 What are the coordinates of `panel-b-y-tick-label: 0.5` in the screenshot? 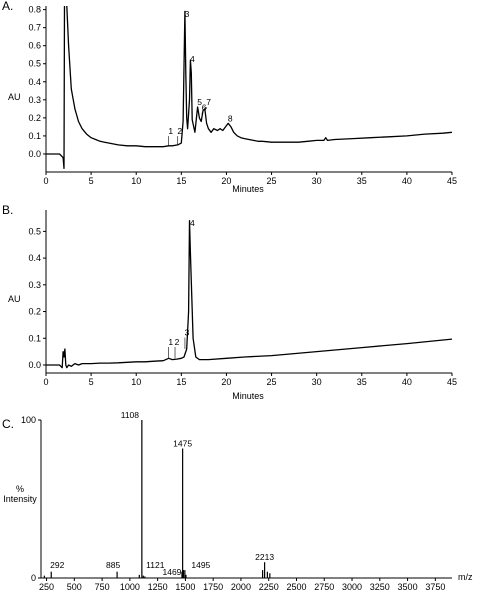 It's located at (34, 231).